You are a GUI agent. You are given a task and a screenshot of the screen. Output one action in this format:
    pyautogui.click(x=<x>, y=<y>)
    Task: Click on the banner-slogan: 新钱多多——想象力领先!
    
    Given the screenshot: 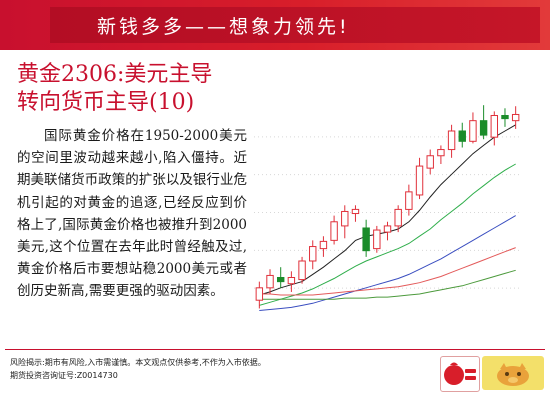 What is the action you would take?
    pyautogui.click(x=223, y=27)
    